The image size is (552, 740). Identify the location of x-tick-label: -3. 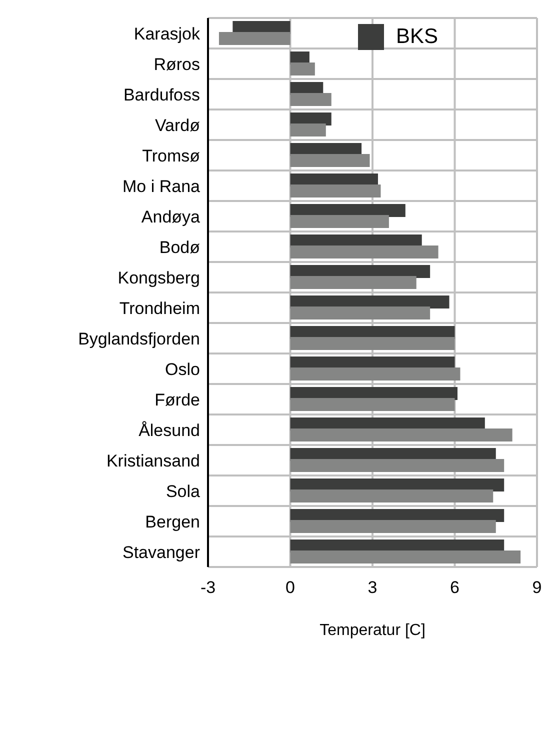
(208, 588).